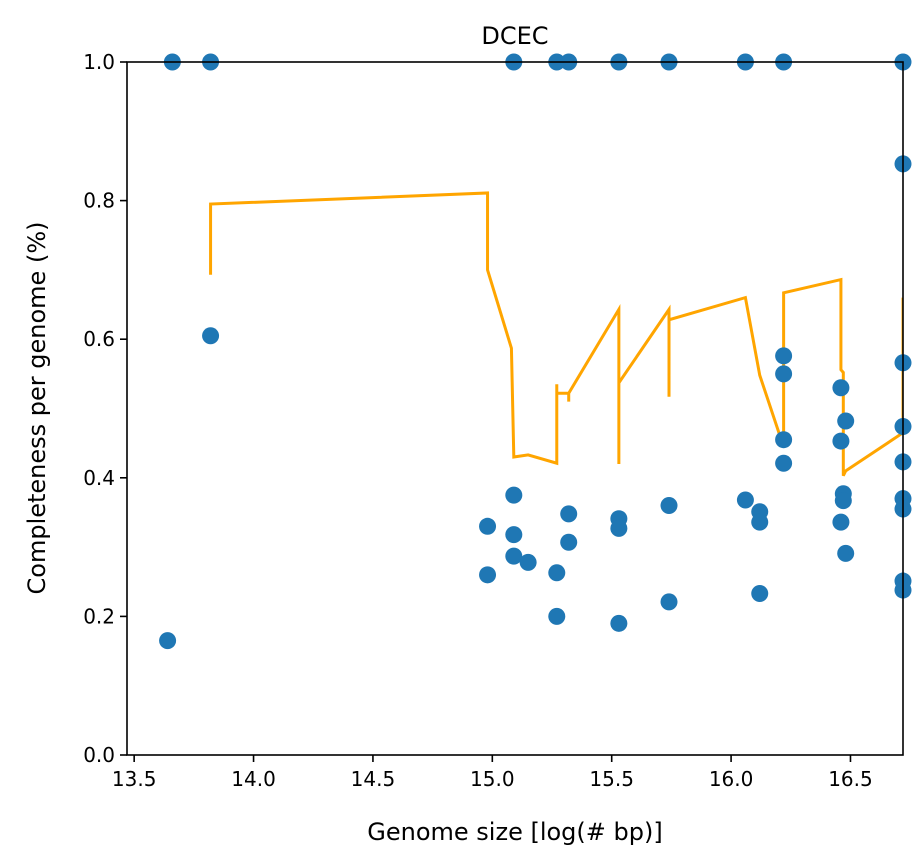 This screenshot has height=867, width=922. I want to click on x-tick-label: 14.0, so click(253, 779).